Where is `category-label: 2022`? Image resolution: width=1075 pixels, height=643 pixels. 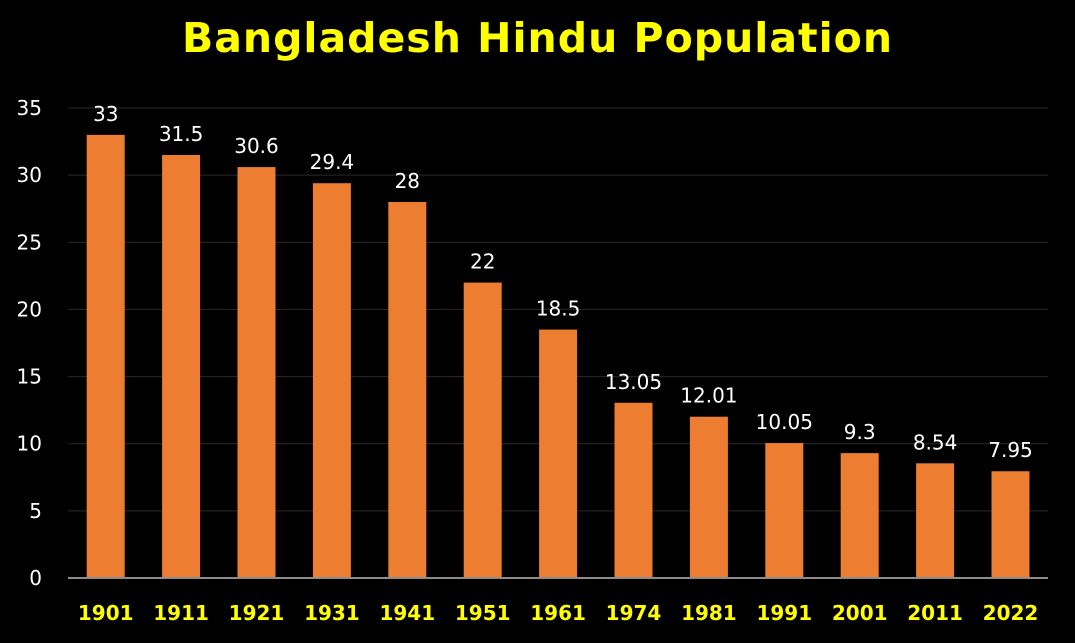
category-label: 2022 is located at coordinates (1011, 613).